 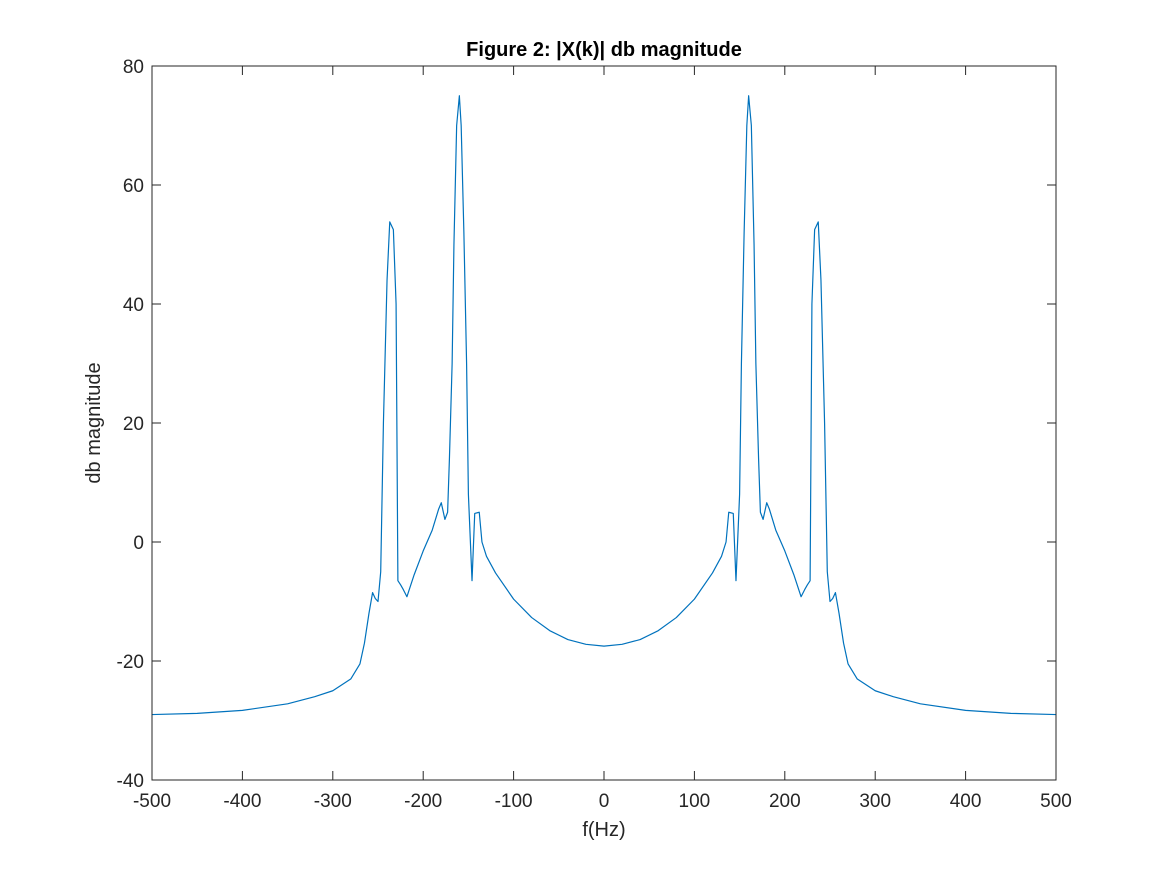 I want to click on x-tick-label: -500, so click(x=152, y=801).